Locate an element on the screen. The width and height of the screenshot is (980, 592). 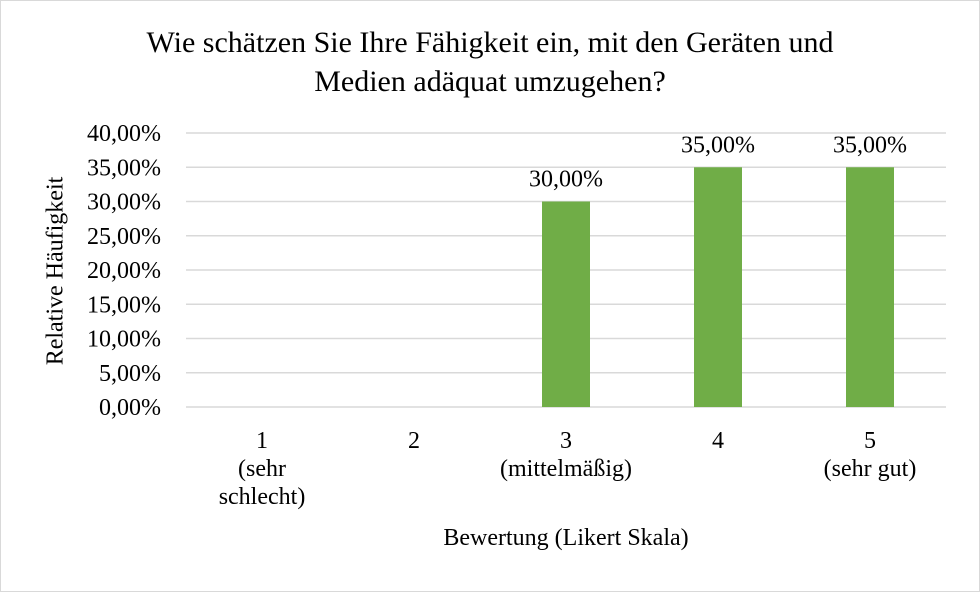
y-tick-label: 0,00% is located at coordinates (130, 408).